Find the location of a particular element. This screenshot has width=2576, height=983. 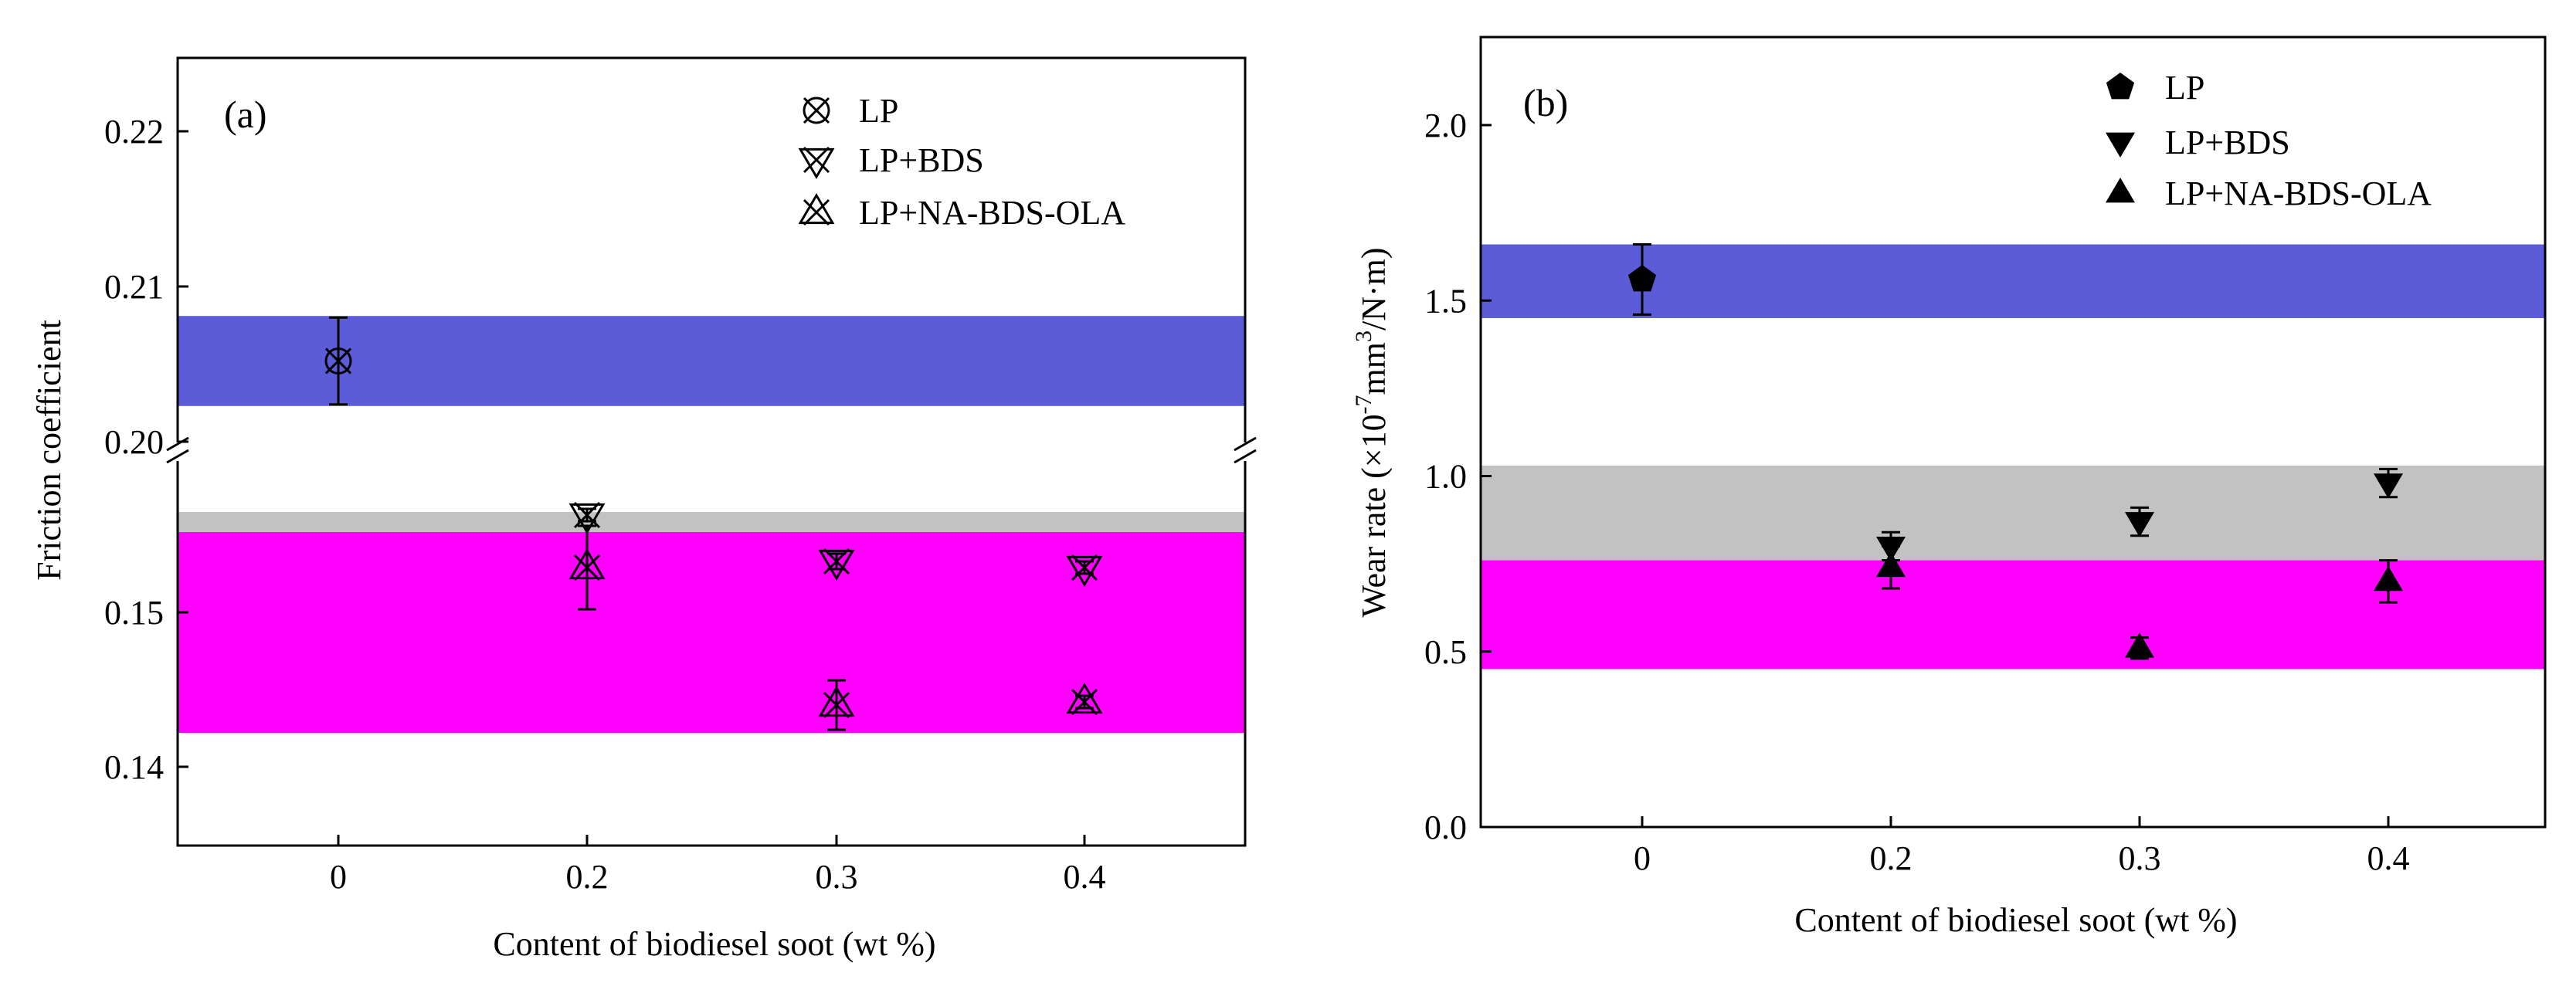

chart-b-legend-label-2: LP+NA-BDS-OLA is located at coordinates (2298, 193).